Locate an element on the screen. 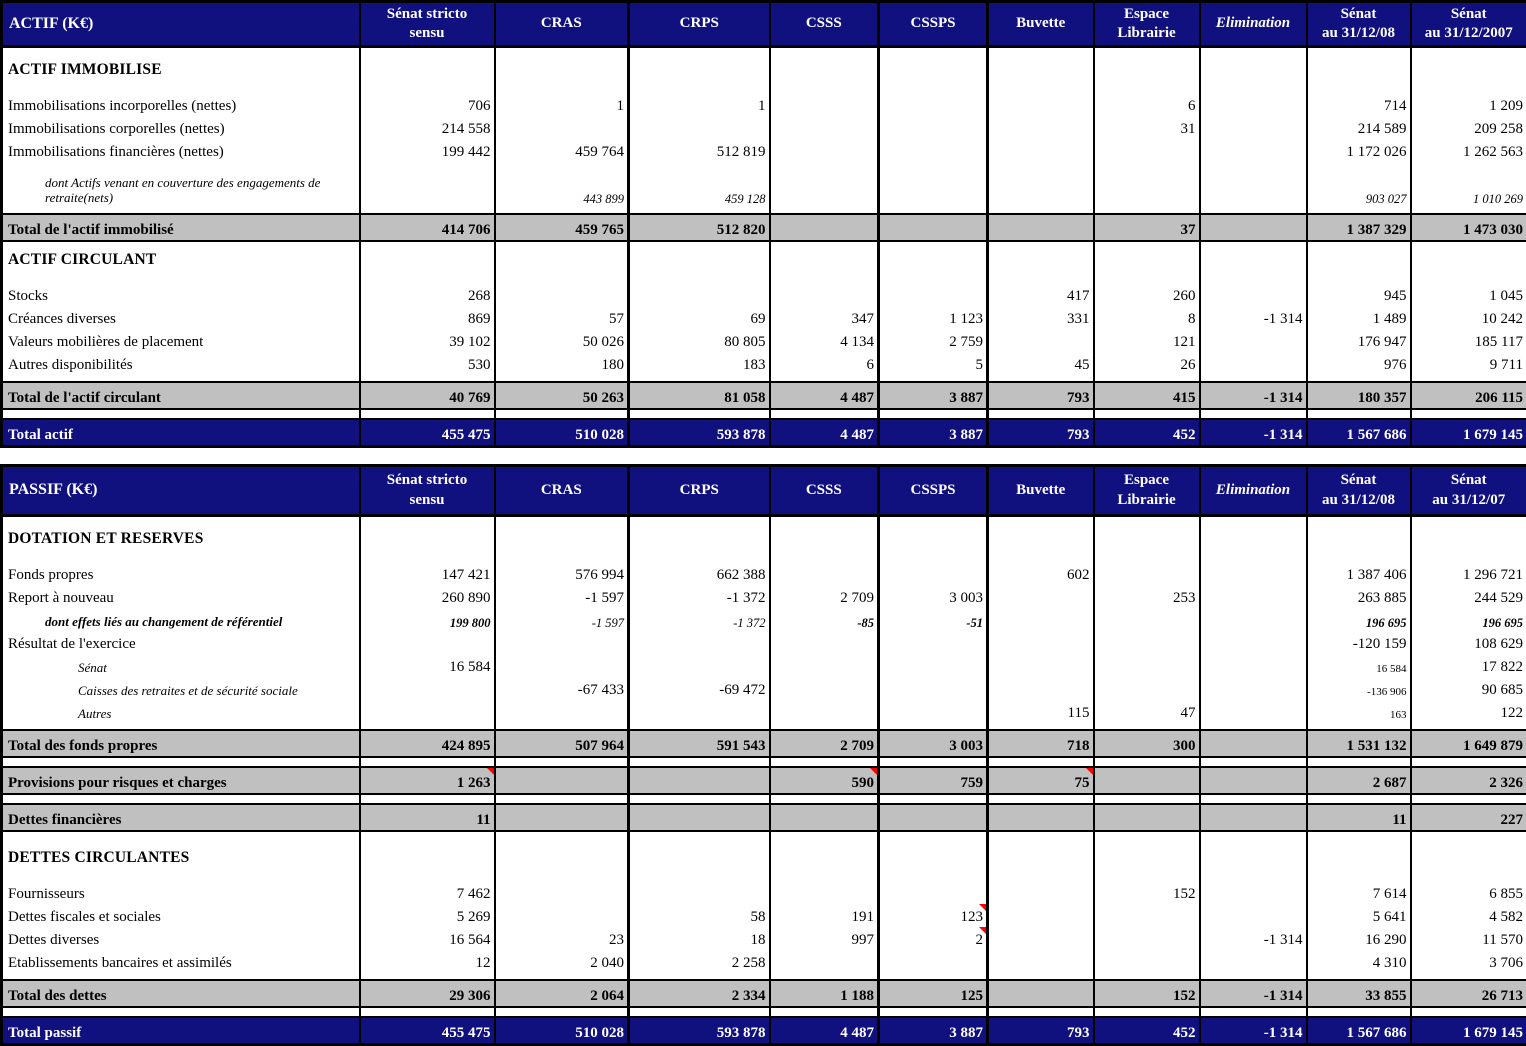  row-label: Total actif is located at coordinates (181, 433).